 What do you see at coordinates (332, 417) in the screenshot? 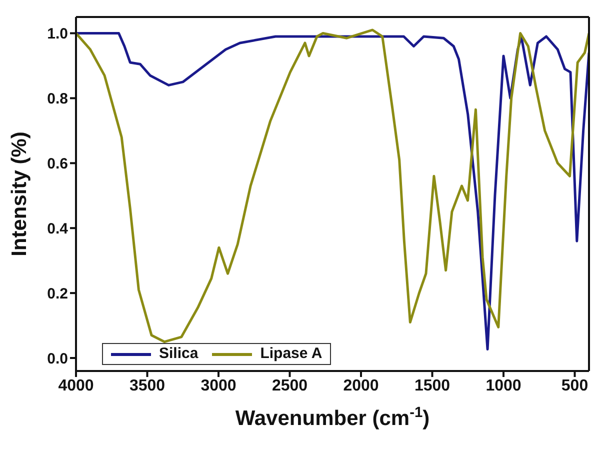
I see `x-axis-title: Wavenumber (cm$^{-1}$)` at bounding box center [332, 417].